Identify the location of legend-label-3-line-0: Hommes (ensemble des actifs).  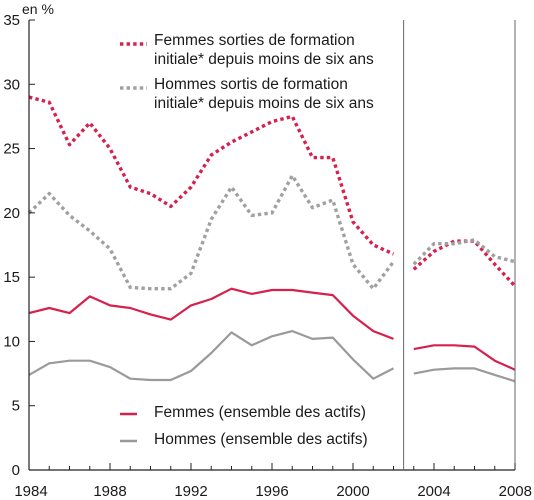
(261, 439).